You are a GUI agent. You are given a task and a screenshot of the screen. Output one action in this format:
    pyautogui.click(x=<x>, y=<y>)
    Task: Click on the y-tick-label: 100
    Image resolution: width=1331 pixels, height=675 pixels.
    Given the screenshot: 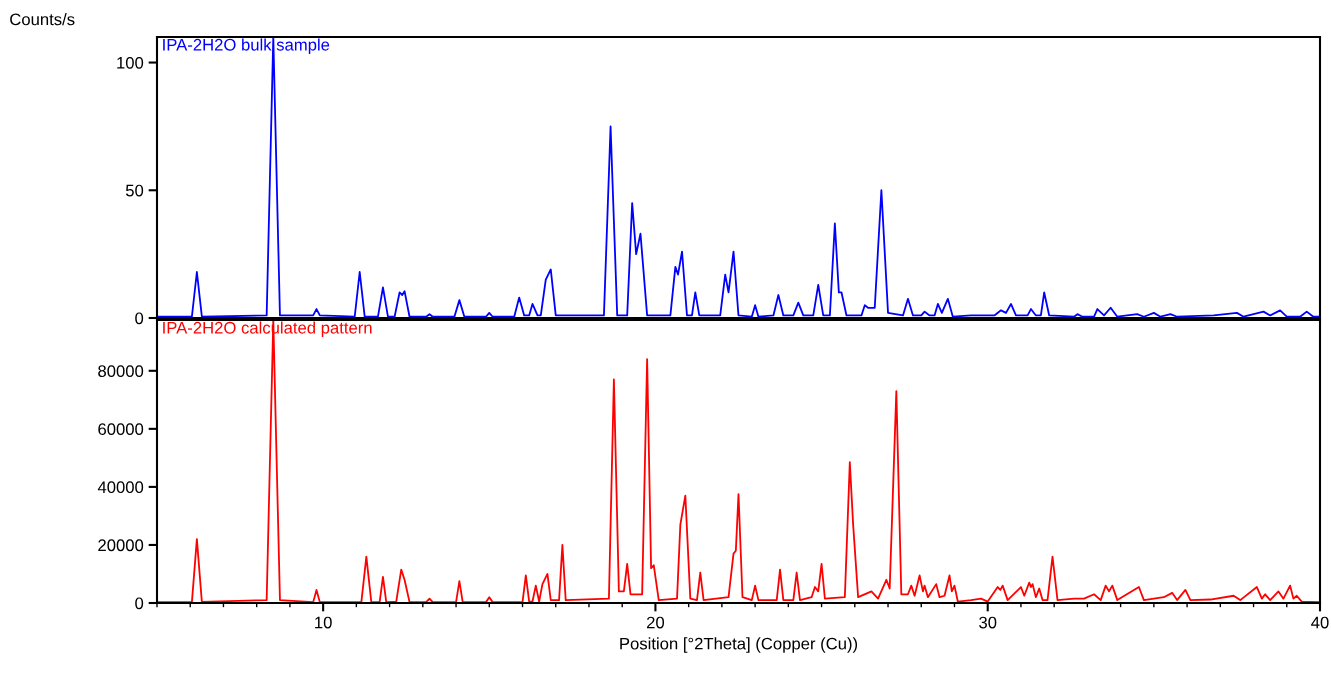 What is the action you would take?
    pyautogui.click(x=130, y=62)
    